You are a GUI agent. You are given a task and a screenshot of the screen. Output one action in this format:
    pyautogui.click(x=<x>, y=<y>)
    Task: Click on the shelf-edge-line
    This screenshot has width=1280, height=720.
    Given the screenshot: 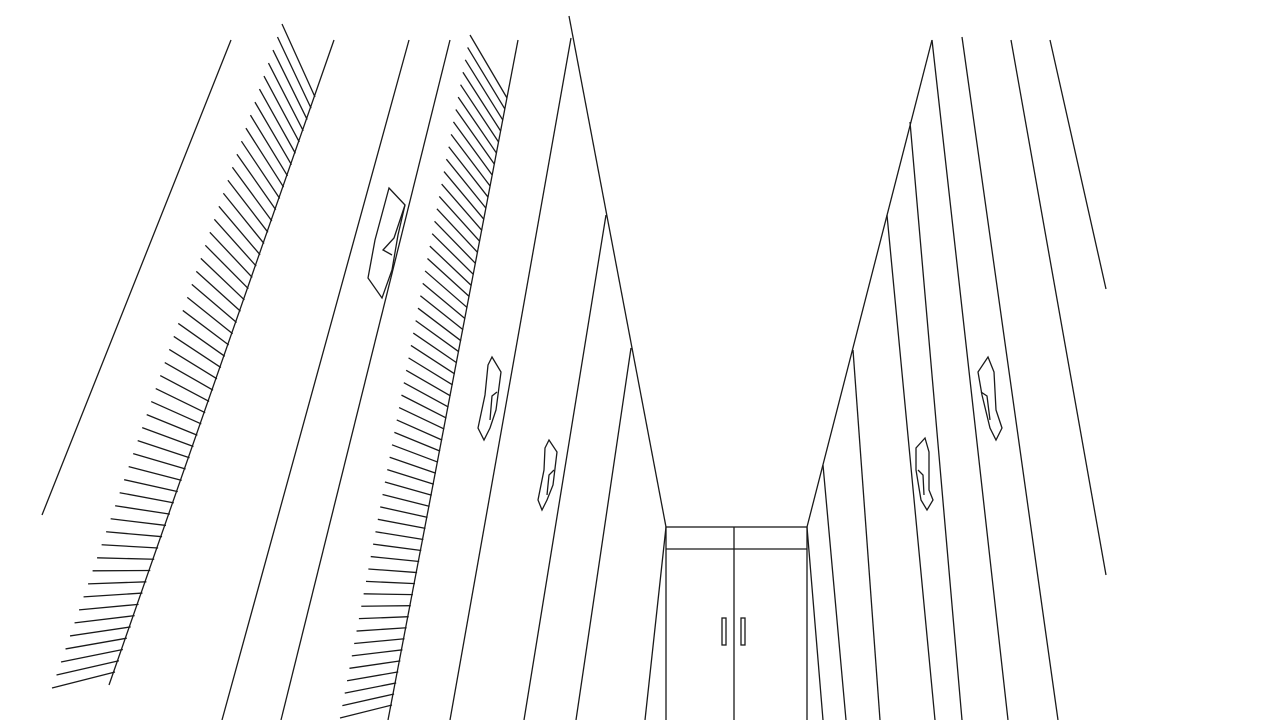 What is the action you would take?
    pyautogui.click(x=453, y=379)
    